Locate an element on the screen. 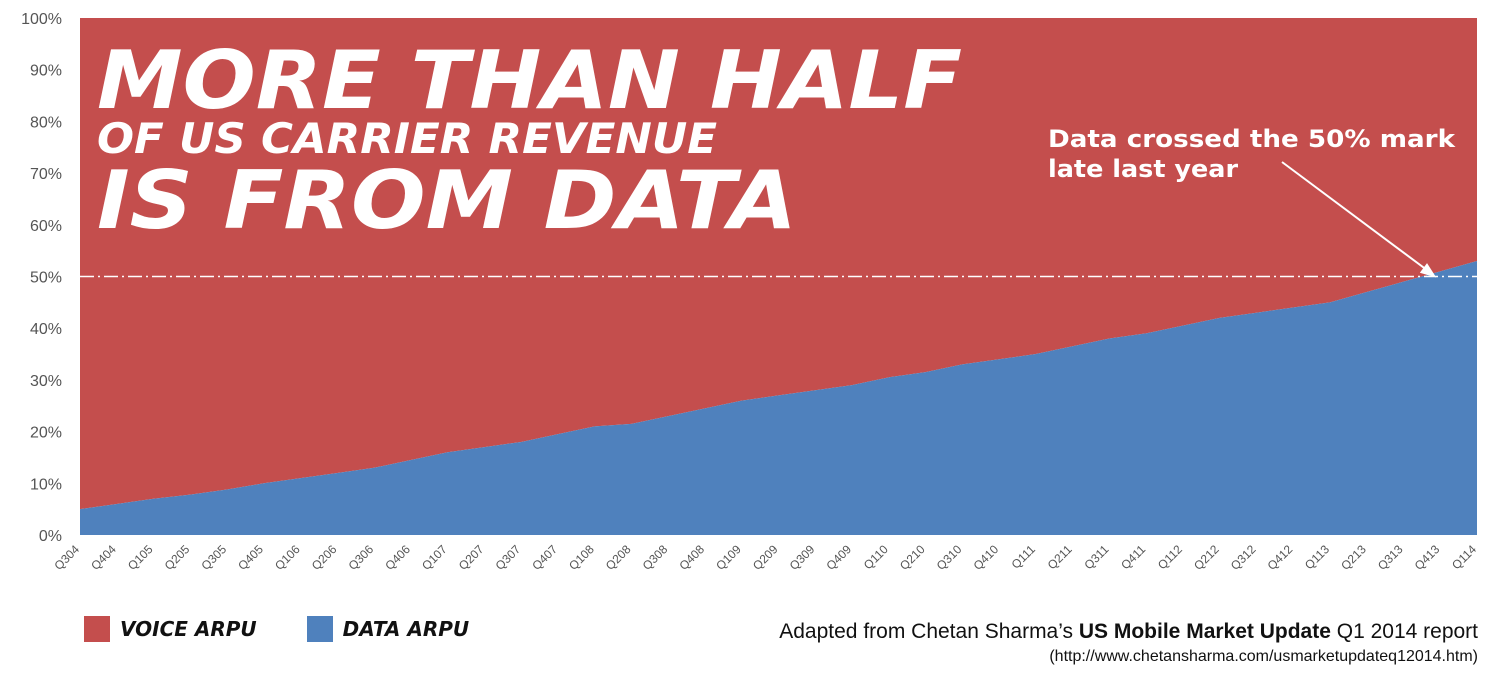 The width and height of the screenshot is (1500, 679). x-tick-label: Q308 is located at coordinates (655, 557).